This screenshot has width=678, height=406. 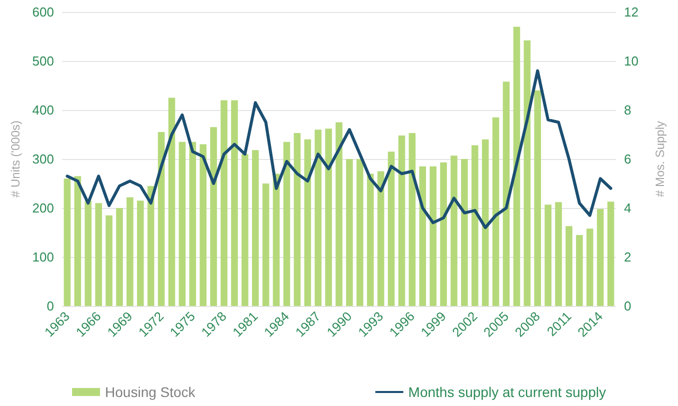 What do you see at coordinates (628, 110) in the screenshot?
I see `y2-tick-label: 8` at bounding box center [628, 110].